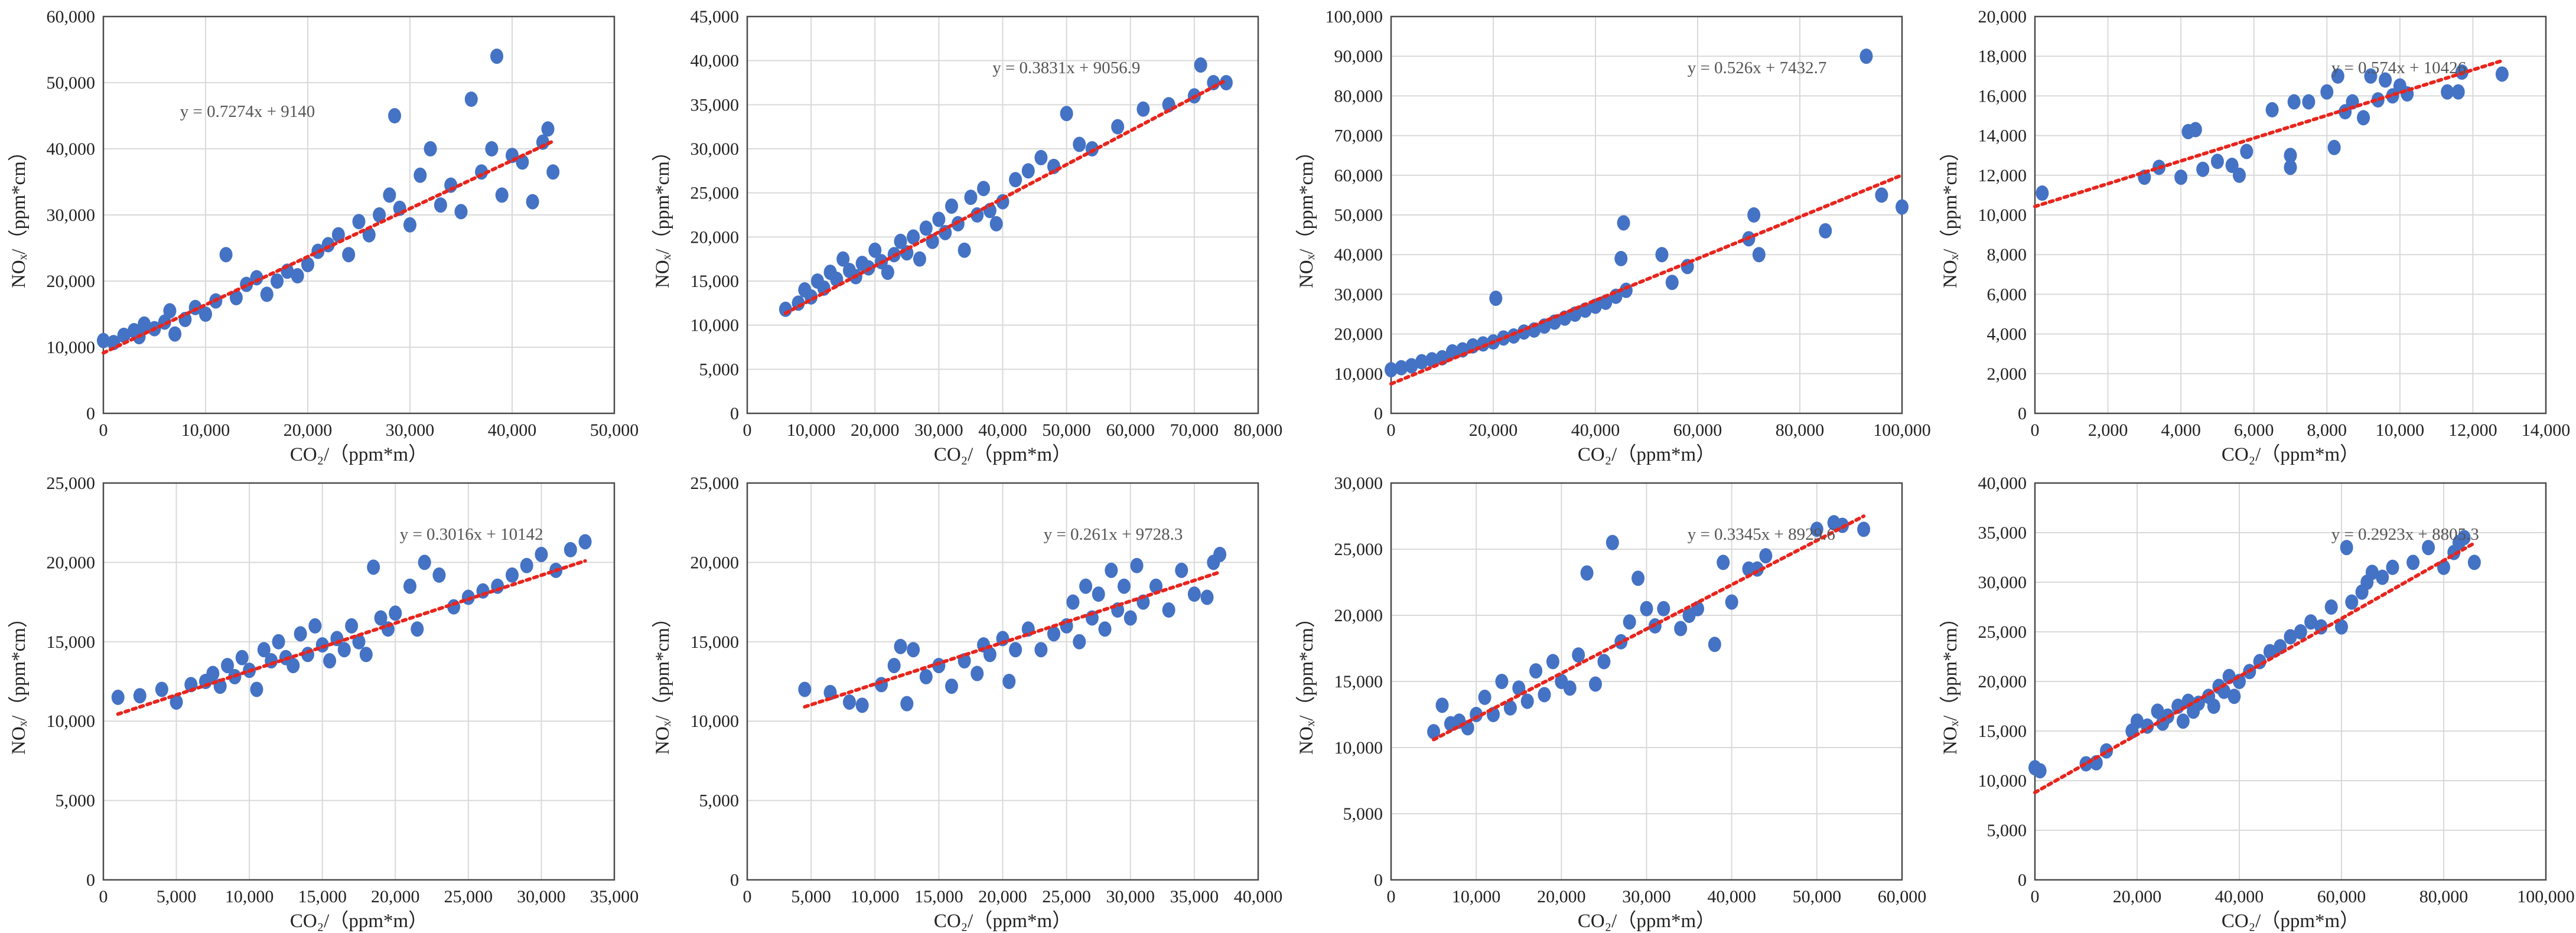  What do you see at coordinates (1258, 897) in the screenshot?
I see `x-tick-label: 40,000` at bounding box center [1258, 897].